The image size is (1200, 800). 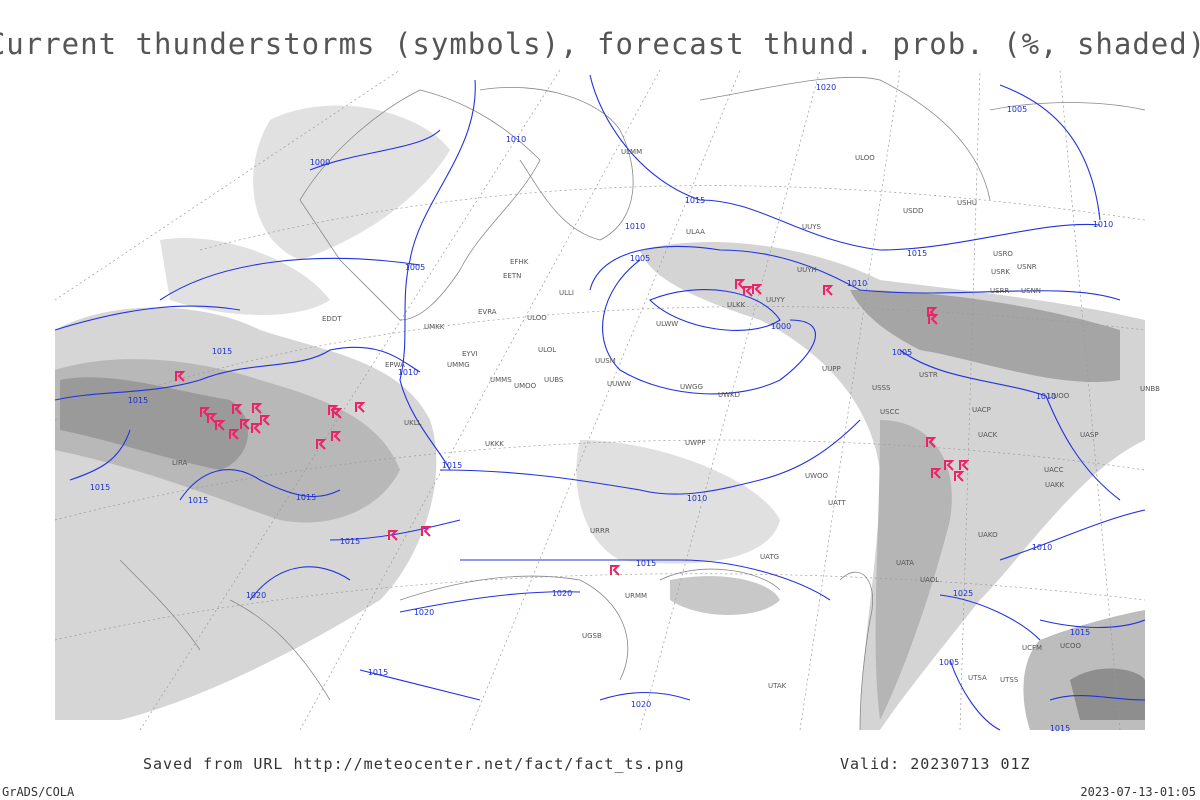 What do you see at coordinates (905, 563) in the screenshot?
I see `station-label: UATA` at bounding box center [905, 563].